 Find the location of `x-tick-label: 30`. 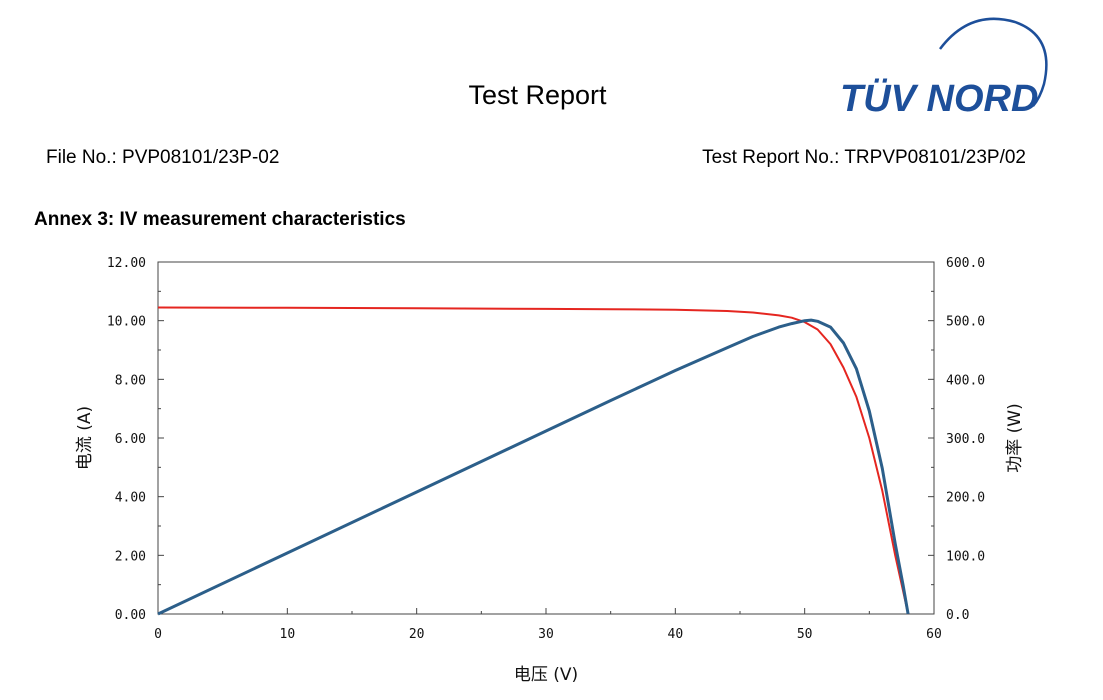

x-tick-label: 30 is located at coordinates (546, 634).